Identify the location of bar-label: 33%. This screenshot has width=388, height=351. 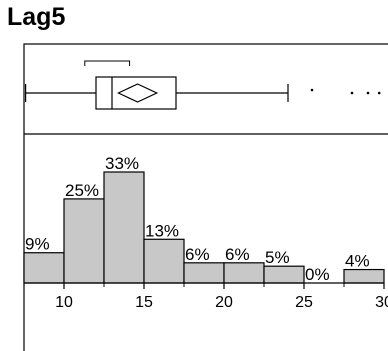
(122, 163).